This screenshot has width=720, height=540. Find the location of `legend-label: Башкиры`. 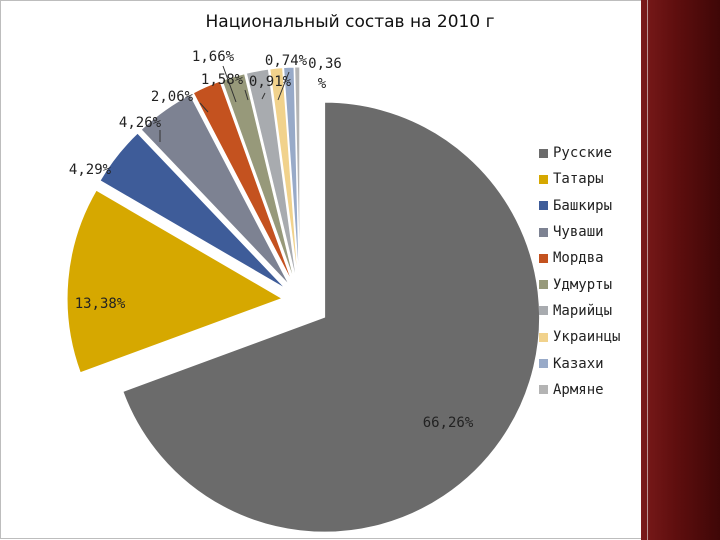

legend-label: Башкиры is located at coordinates (583, 205).